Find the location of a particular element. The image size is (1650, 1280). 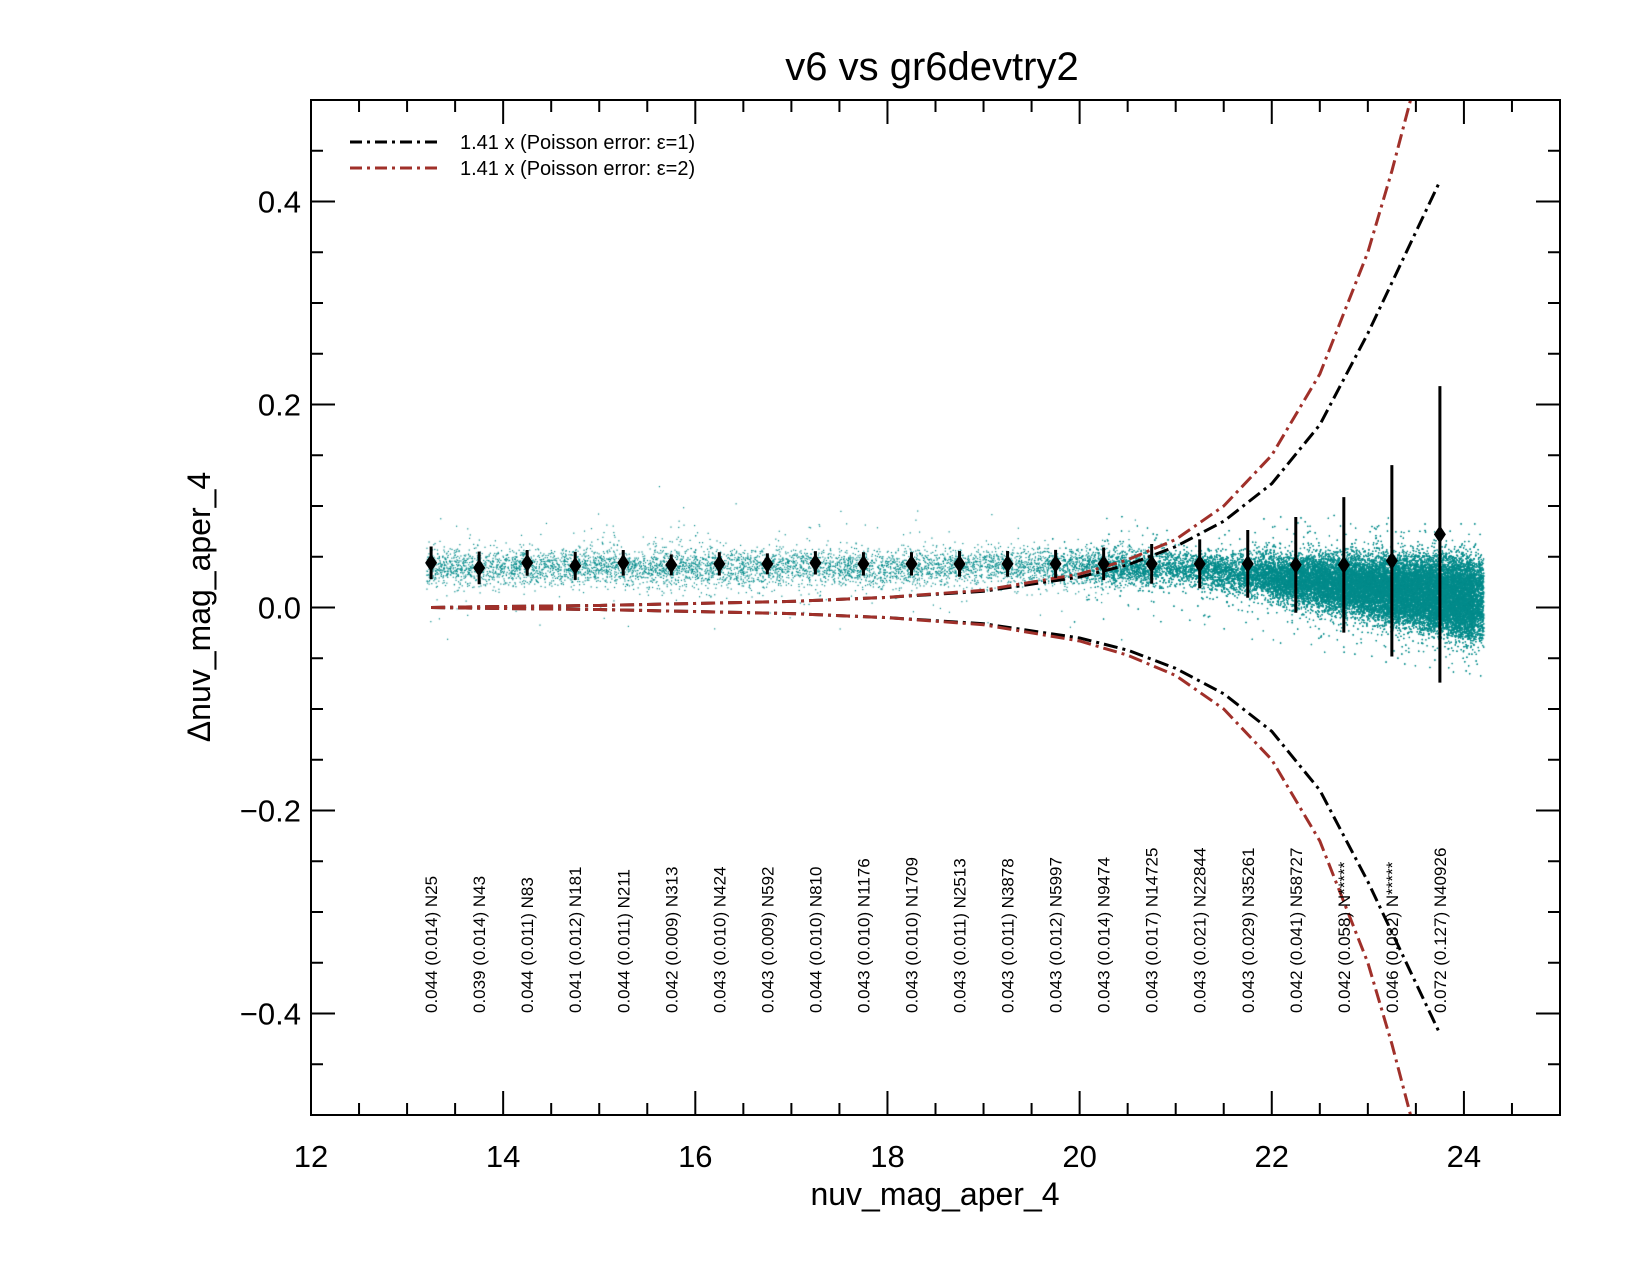

bin-annotation: 0.046 (0.082) N***** is located at coordinates (1392, 937).